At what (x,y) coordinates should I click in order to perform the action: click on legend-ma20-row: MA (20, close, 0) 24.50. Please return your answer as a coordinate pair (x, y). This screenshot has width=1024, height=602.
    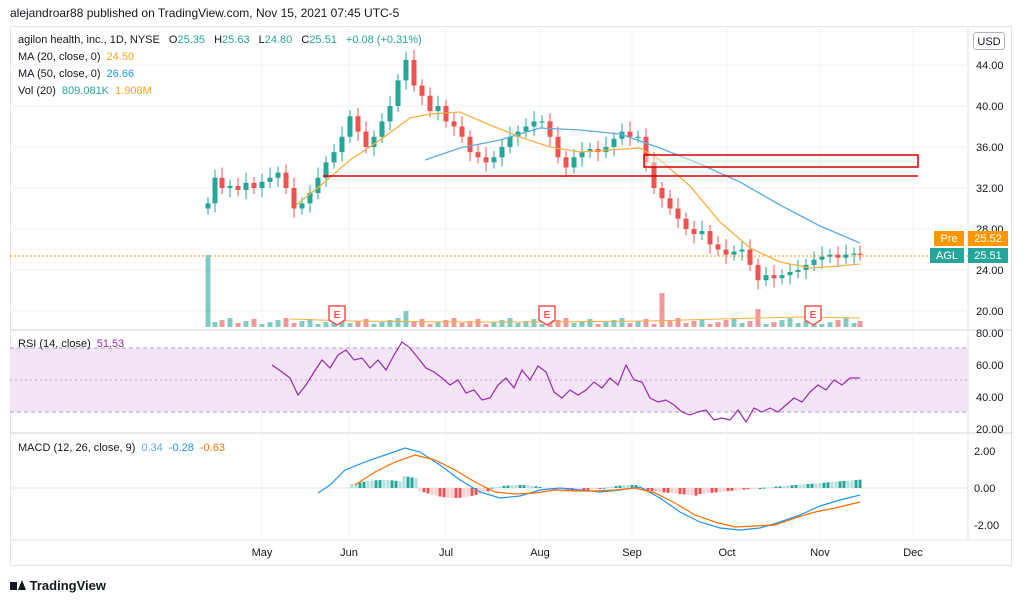
    Looking at the image, I should click on (79, 57).